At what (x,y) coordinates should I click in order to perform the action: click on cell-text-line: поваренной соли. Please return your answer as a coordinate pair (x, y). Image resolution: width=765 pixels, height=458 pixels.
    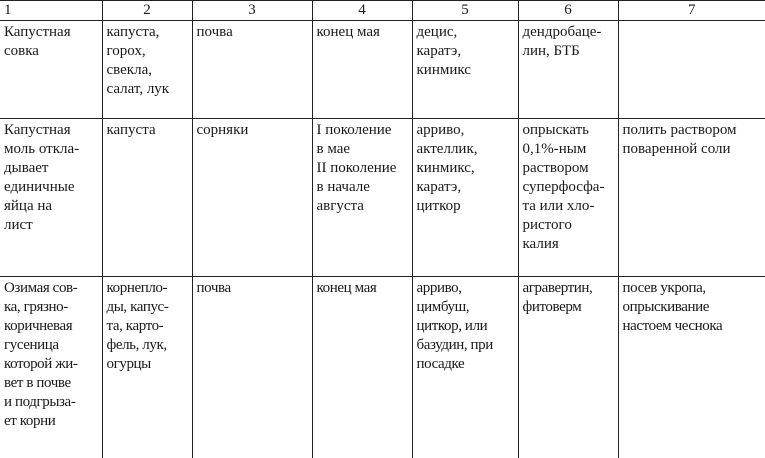
    Looking at the image, I should click on (692, 149).